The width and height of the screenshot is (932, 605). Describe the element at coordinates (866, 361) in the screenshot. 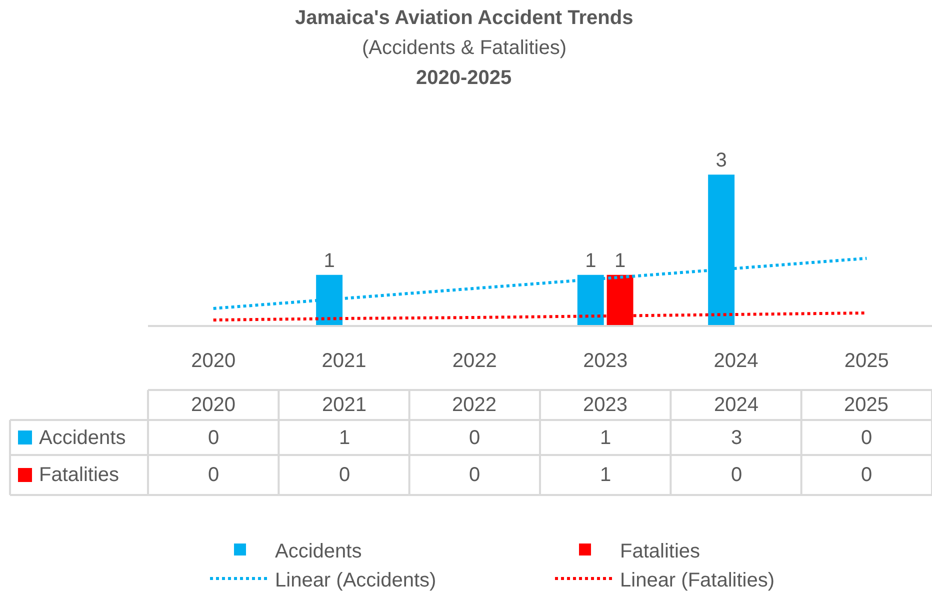

I see `x-tick-label: 2025` at that location.